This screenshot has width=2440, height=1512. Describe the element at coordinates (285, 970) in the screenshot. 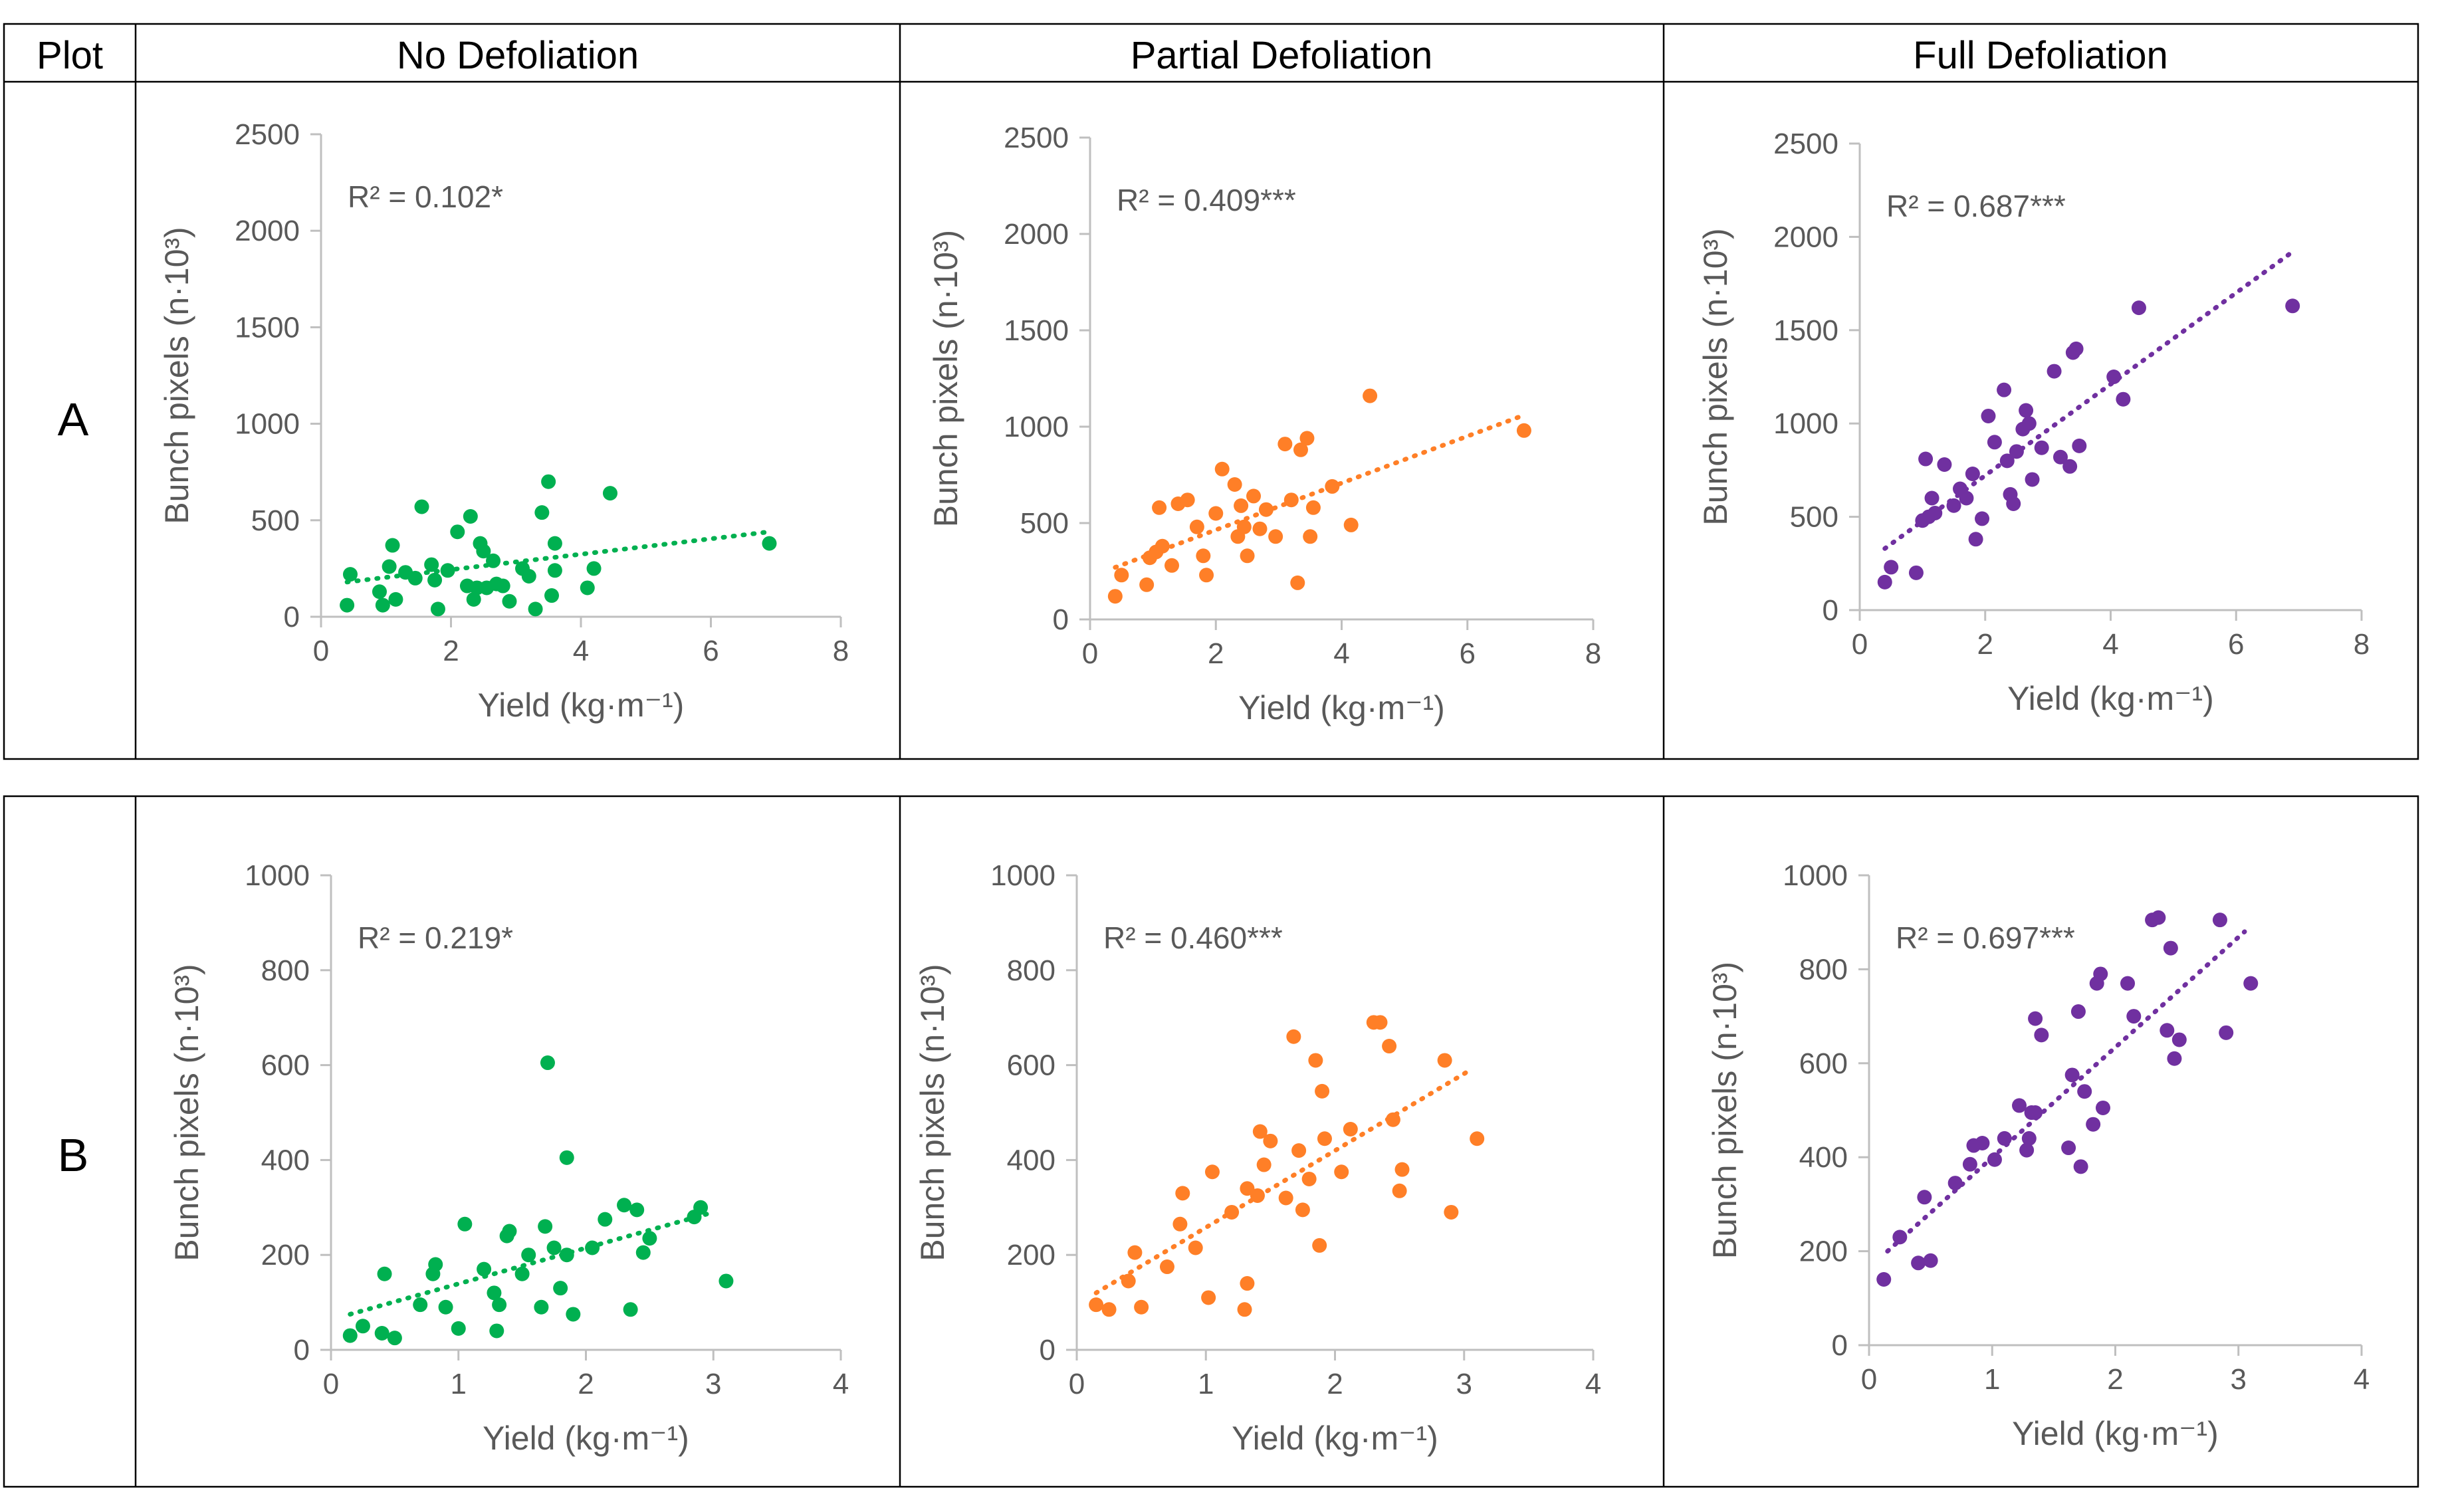

I see `y-tick-label: 800` at that location.